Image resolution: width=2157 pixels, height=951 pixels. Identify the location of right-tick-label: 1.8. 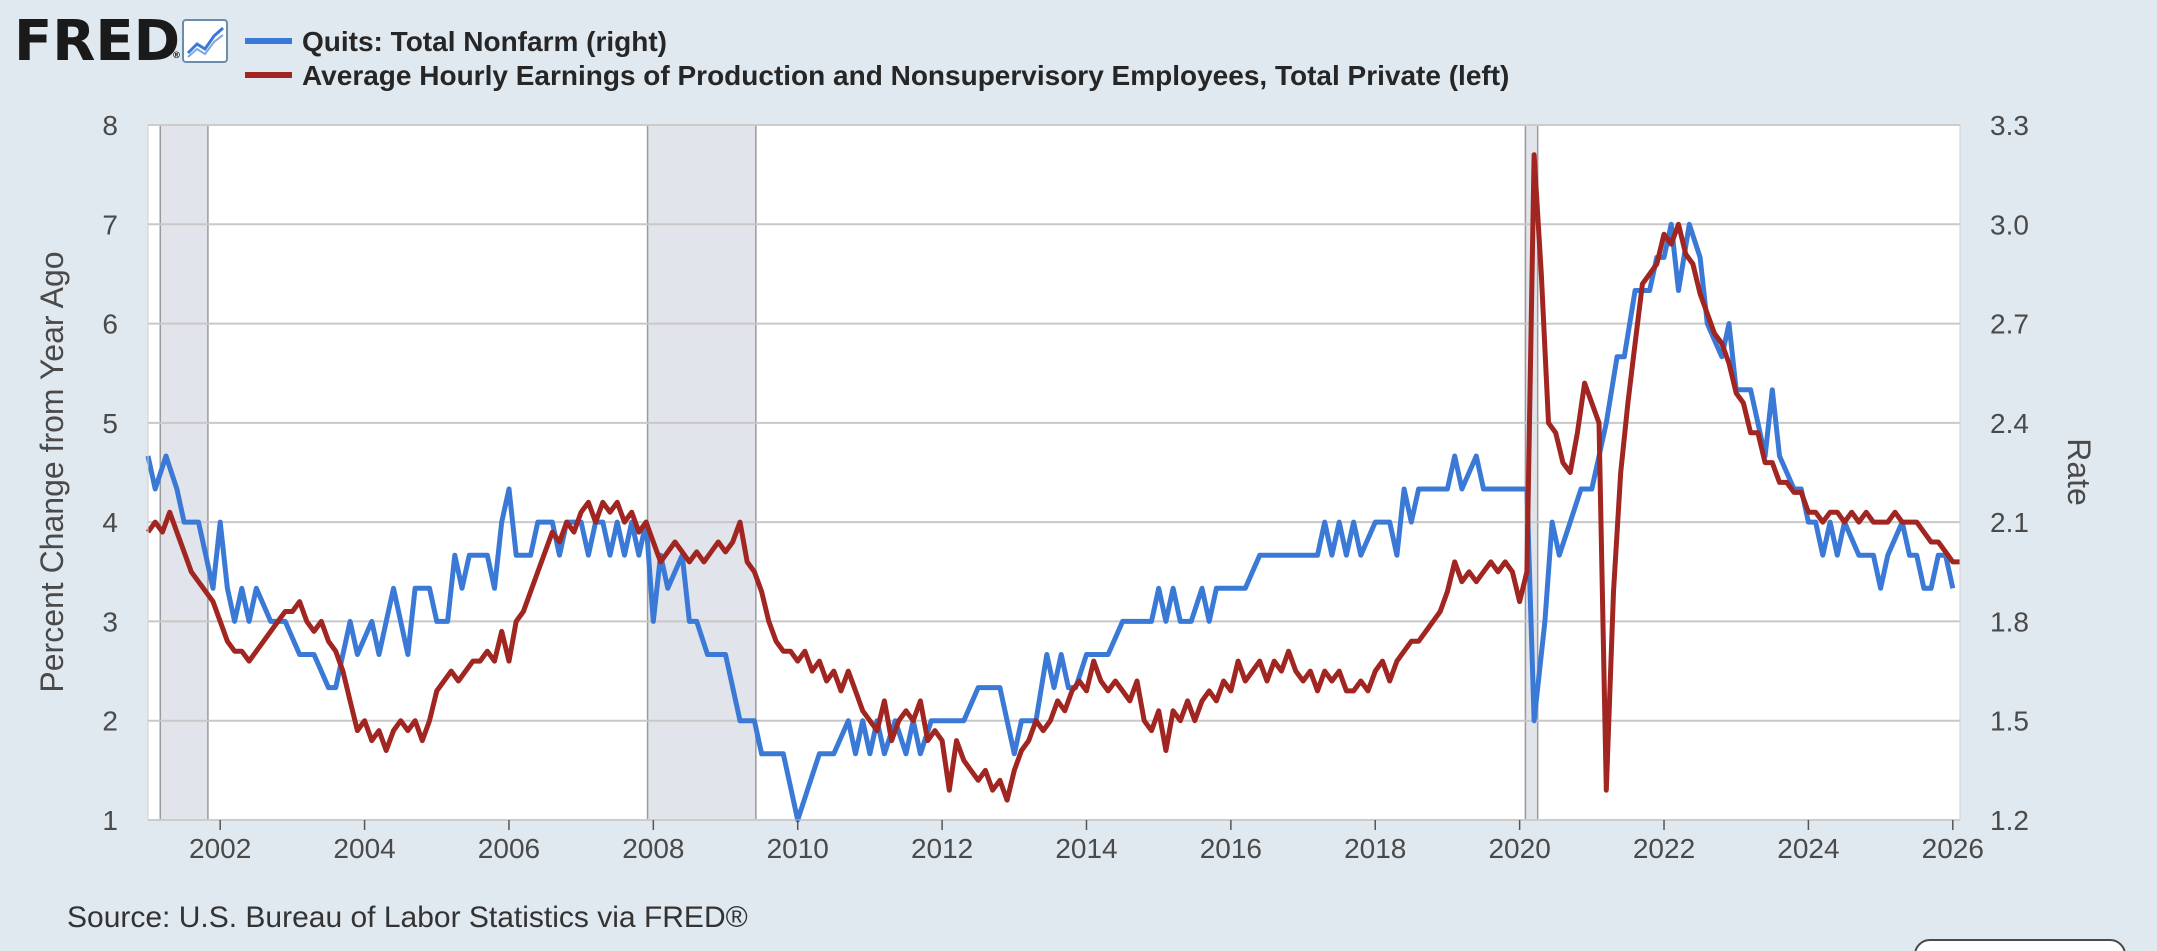
(2009, 621).